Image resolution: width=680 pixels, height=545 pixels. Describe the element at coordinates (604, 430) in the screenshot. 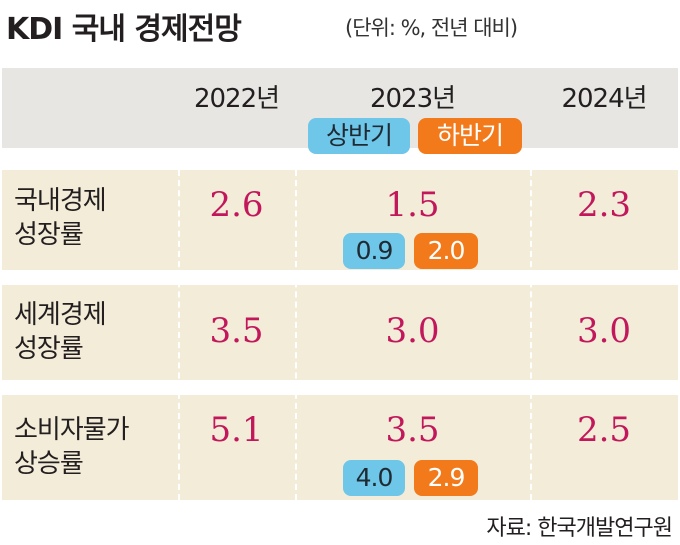

I see `cell-value: 2.5` at that location.